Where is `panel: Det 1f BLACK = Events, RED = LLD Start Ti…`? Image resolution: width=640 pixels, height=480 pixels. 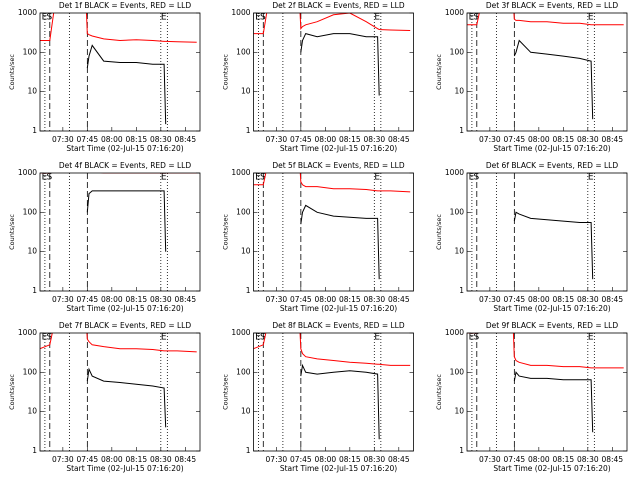 panel: Det 1f BLACK = Events, RED = LLD Start Ti… is located at coordinates (104, 77).